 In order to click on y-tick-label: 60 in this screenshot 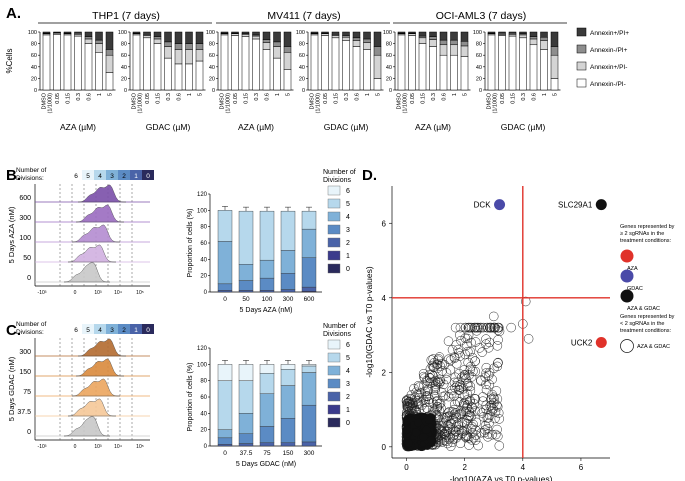, I will do `click(479, 56)`.